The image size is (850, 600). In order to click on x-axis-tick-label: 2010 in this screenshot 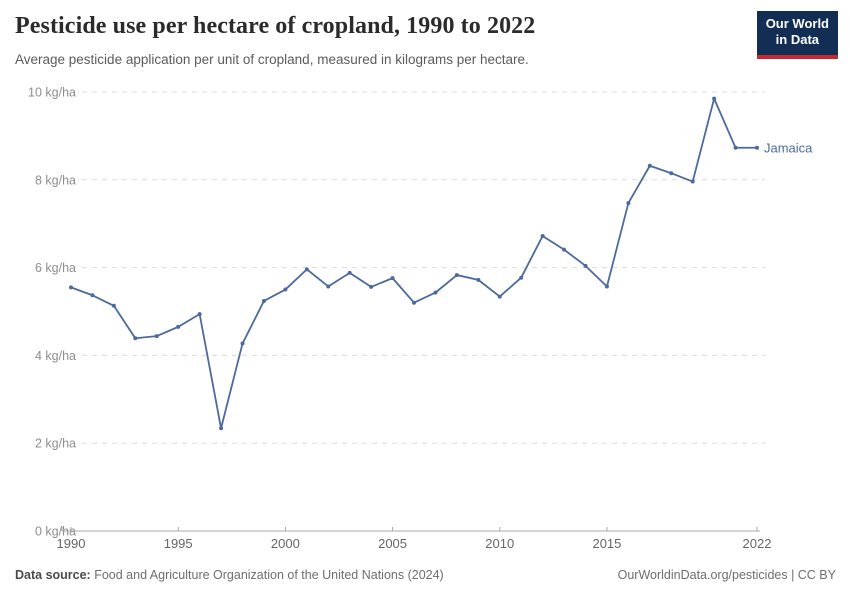, I will do `click(499, 543)`.